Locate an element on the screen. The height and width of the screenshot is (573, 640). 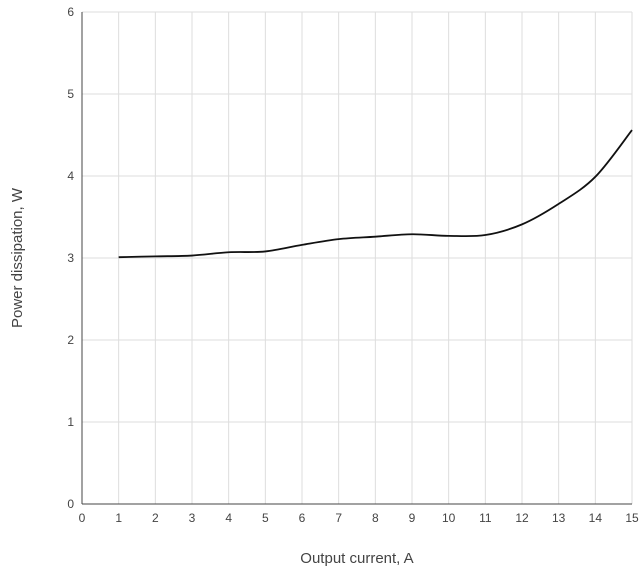
y-tick-label: 2 is located at coordinates (70, 340).